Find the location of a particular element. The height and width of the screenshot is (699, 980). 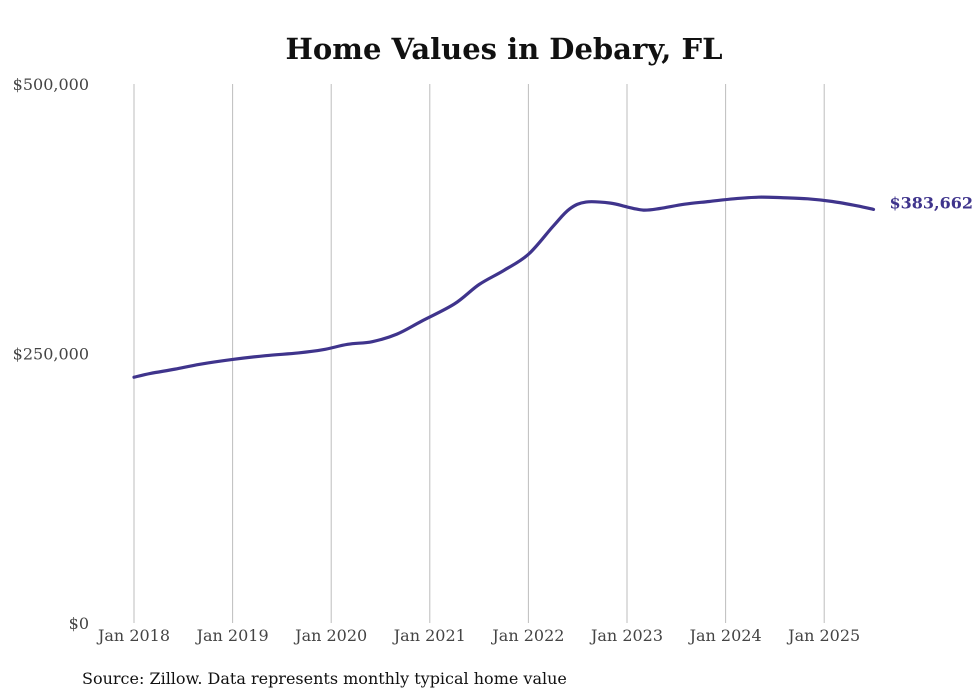

x-tick-label: Jan 2023 is located at coordinates (626, 635).